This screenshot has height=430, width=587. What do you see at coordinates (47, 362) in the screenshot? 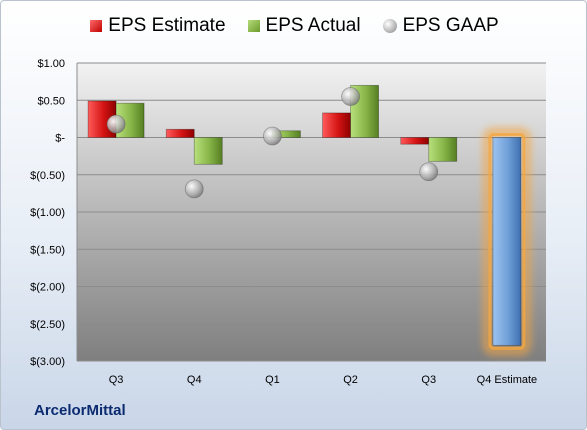
I see `y-tick-label: $(3.00)` at bounding box center [47, 362].